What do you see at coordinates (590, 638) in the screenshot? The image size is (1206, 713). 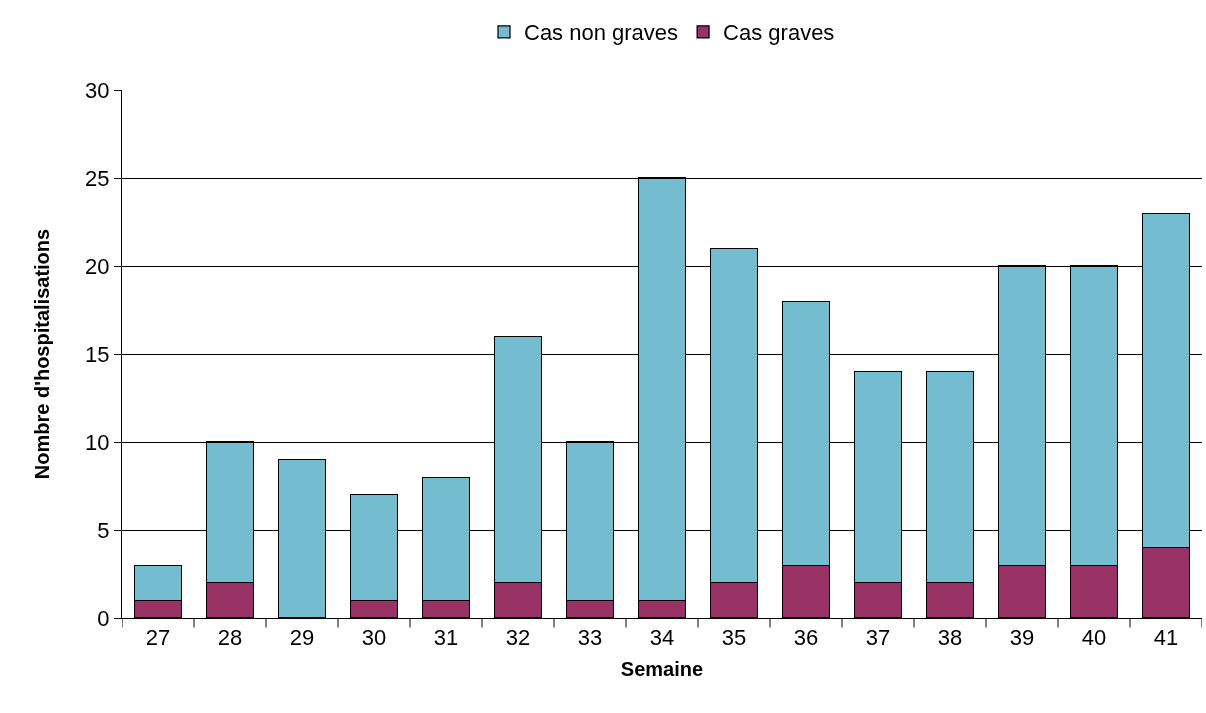 I see `x-tick-label: 33` at bounding box center [590, 638].